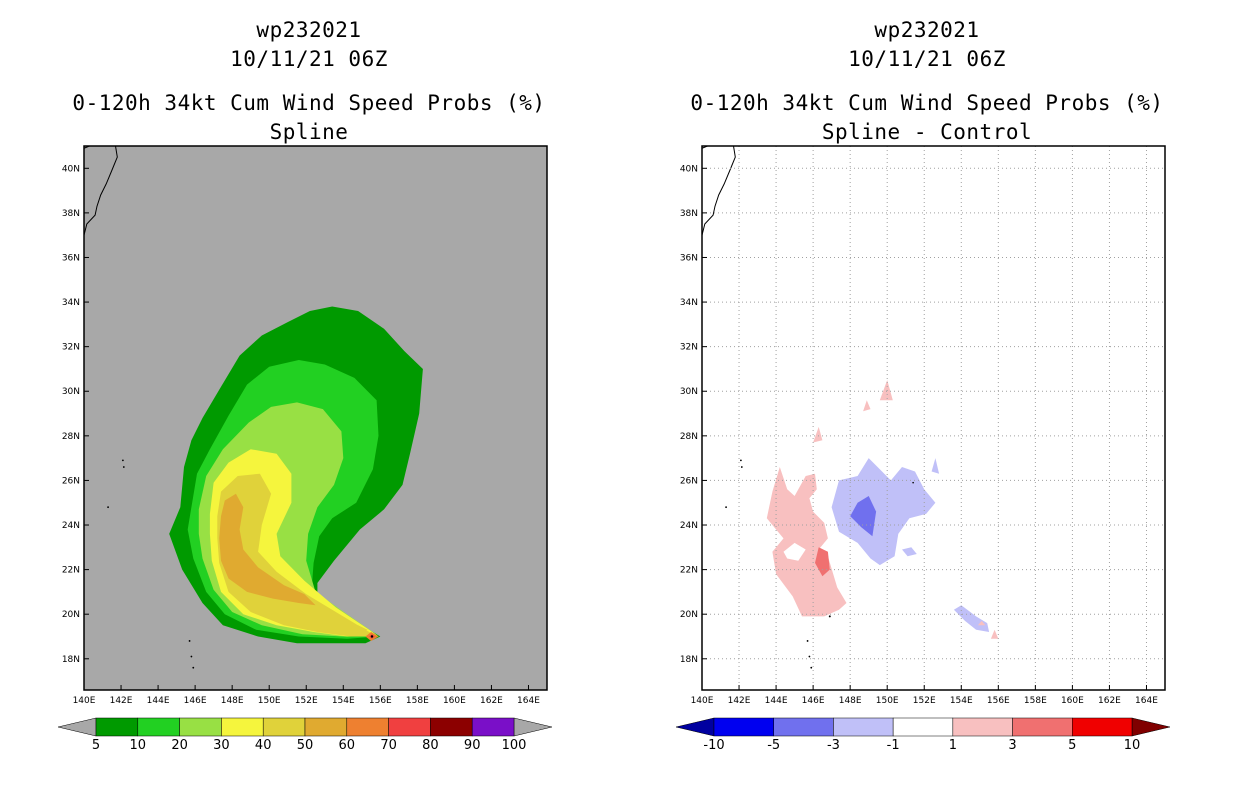 This screenshot has width=1236, height=800. Describe the element at coordinates (179, 745) in the screenshot. I see `colorbar-label: 20` at that location.